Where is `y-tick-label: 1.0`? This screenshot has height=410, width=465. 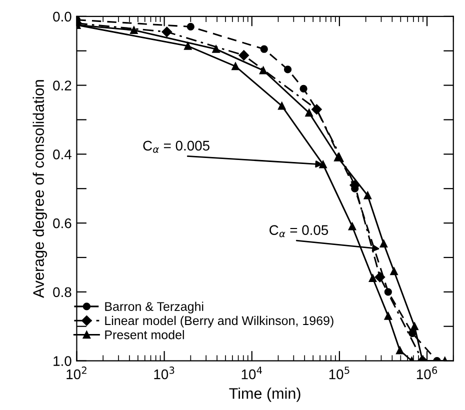 y-tick-label: 1.0 is located at coordinates (63, 361).